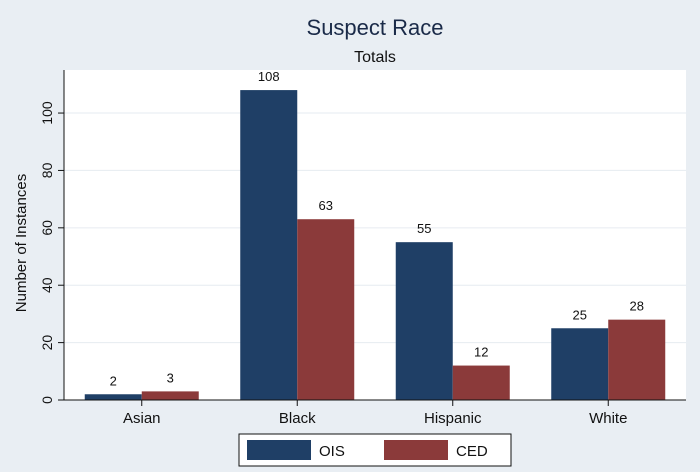  Describe the element at coordinates (375, 27) in the screenshot. I see `chart-title: Suspect Race` at that location.